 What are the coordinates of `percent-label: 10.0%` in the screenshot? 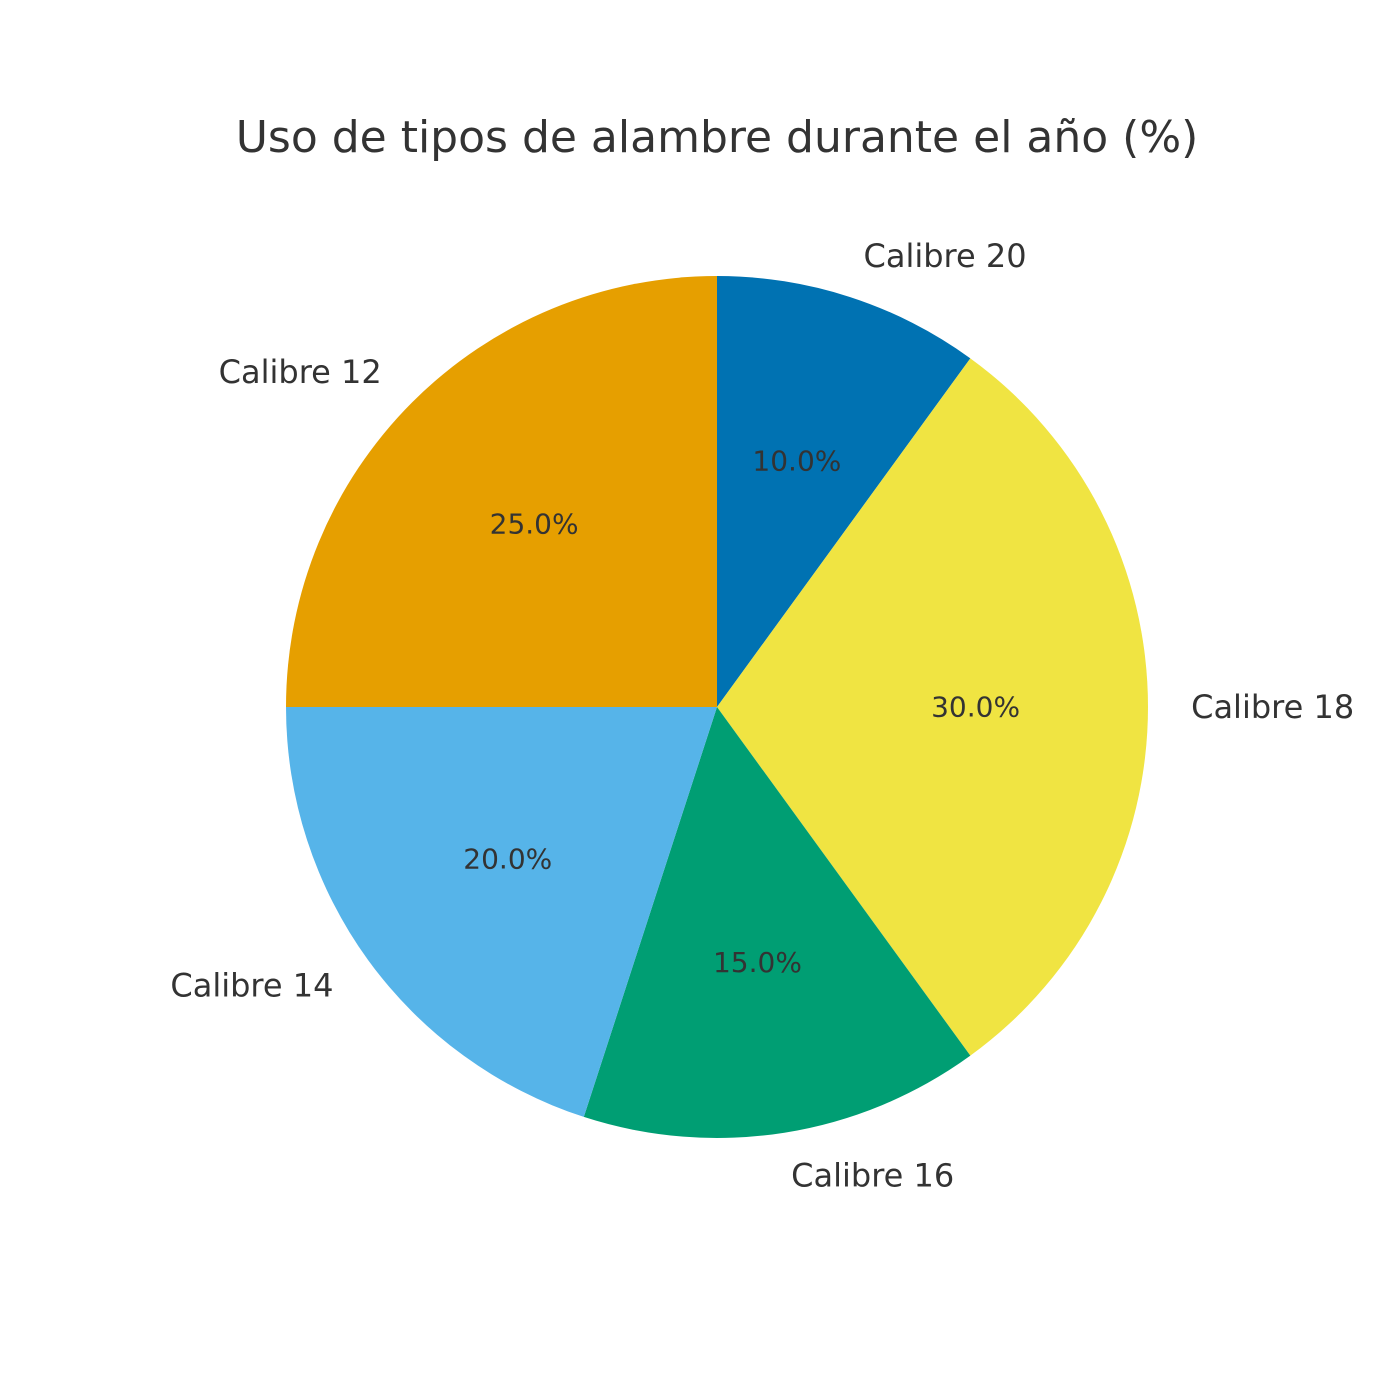 It's located at (796, 461).